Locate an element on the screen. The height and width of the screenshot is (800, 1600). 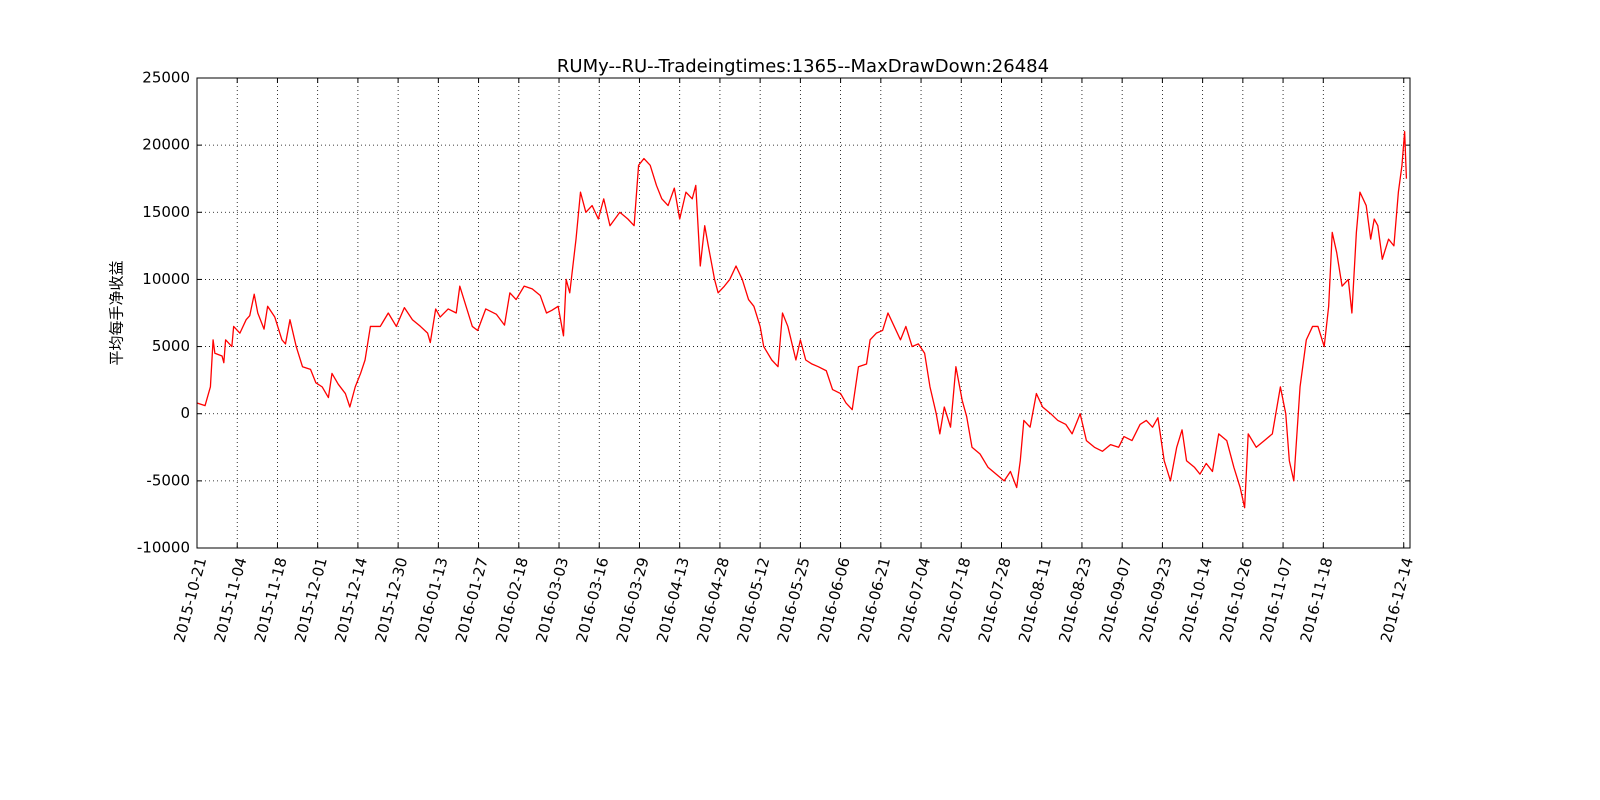
y-axis-label: 平均每手净收益 is located at coordinates (117, 312).